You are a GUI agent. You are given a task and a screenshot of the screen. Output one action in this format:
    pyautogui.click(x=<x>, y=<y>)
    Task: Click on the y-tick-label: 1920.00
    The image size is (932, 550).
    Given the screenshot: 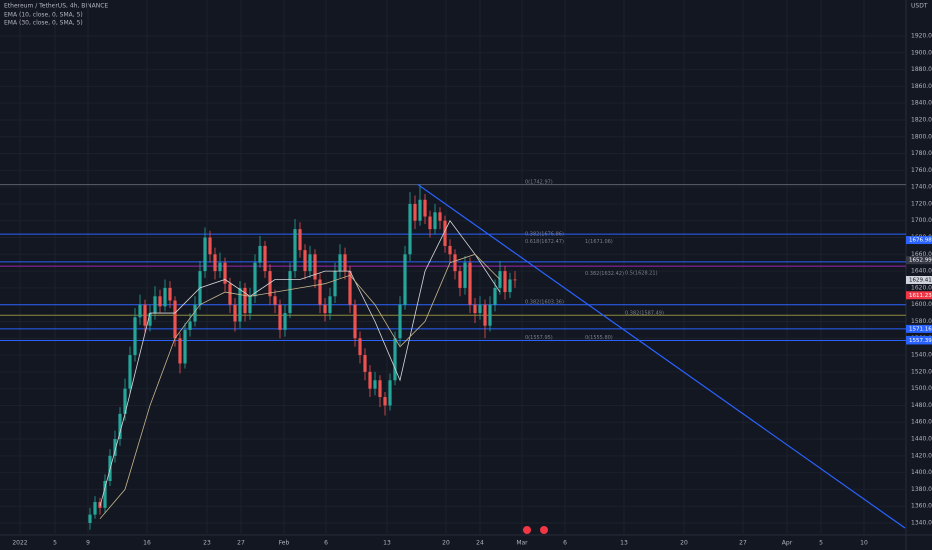 What is the action you would take?
    pyautogui.click(x=921, y=36)
    